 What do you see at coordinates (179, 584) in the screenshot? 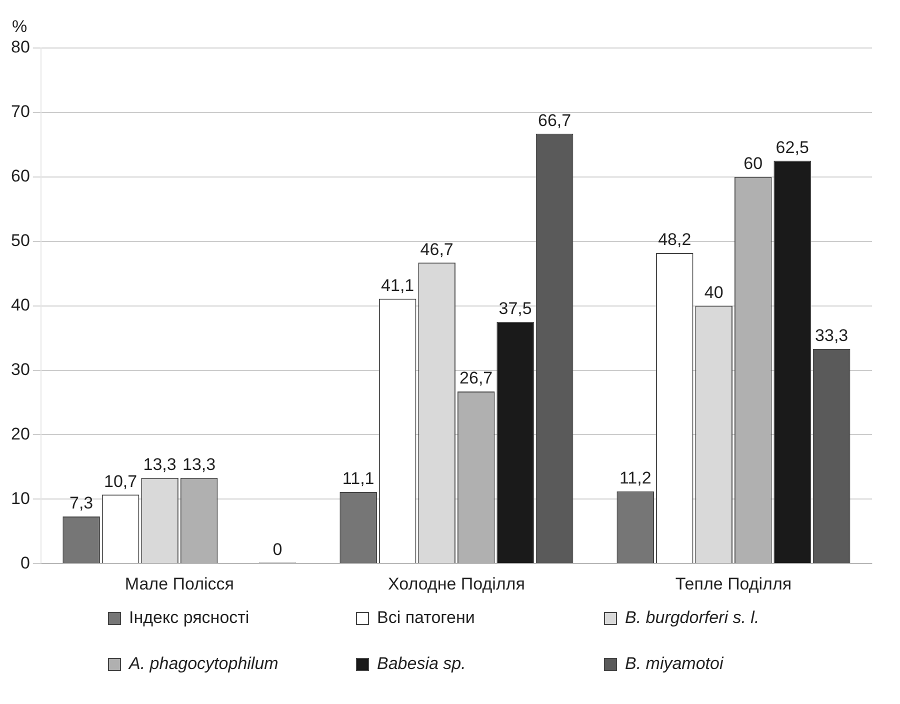
I see `x-tick-label: Мале Полісся` at bounding box center [179, 584].